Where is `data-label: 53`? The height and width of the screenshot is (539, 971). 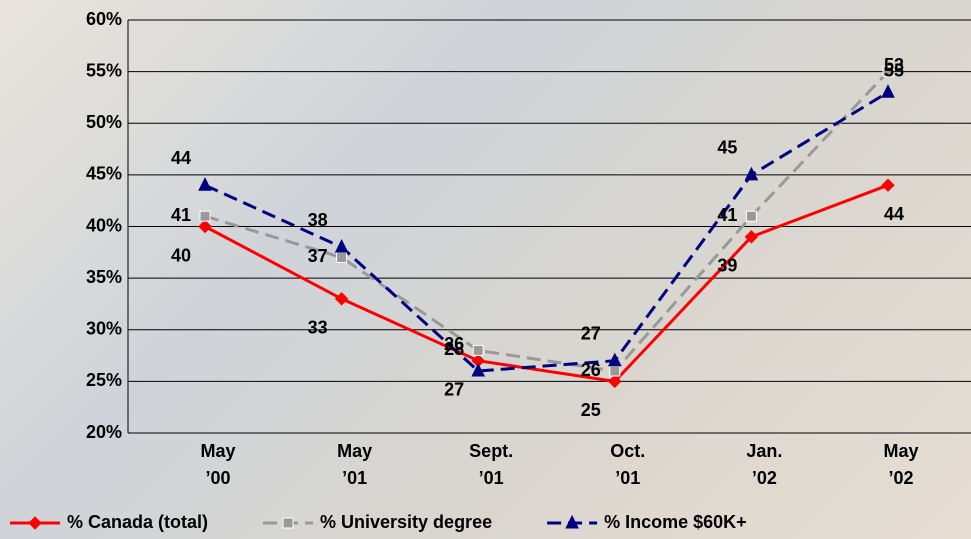
data-label: 53 is located at coordinates (894, 65).